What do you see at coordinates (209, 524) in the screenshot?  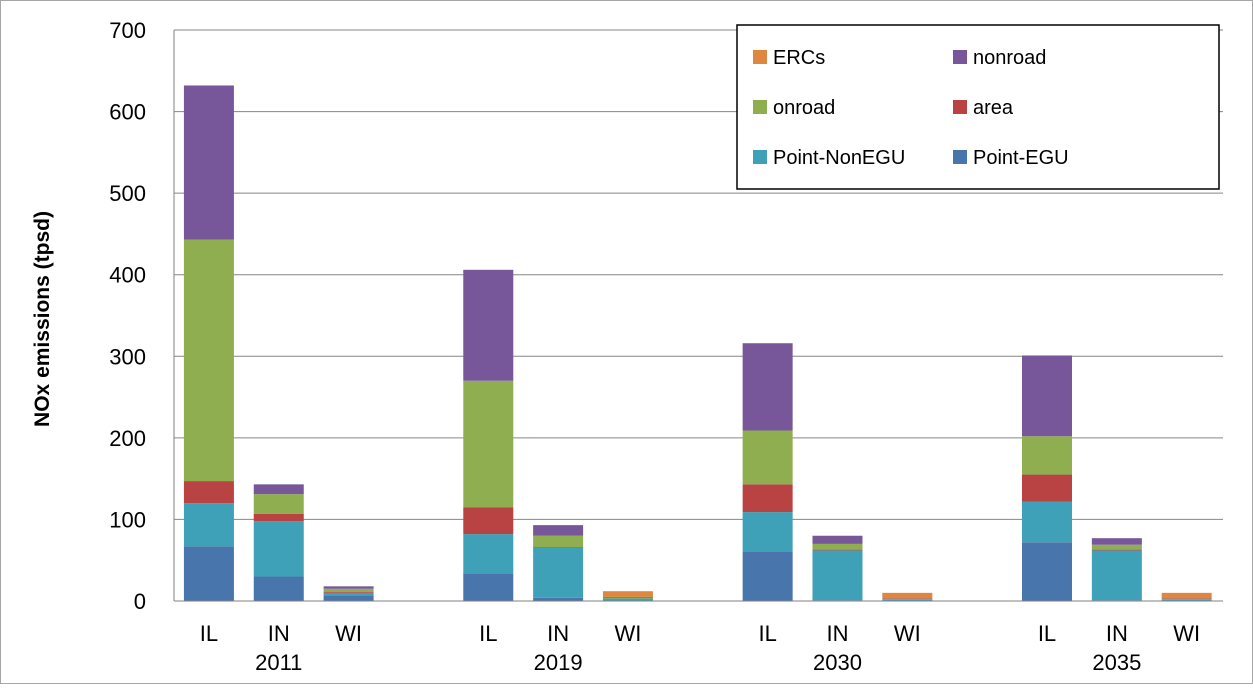 I see `bar-segment-2011-il-point-nonegu` at bounding box center [209, 524].